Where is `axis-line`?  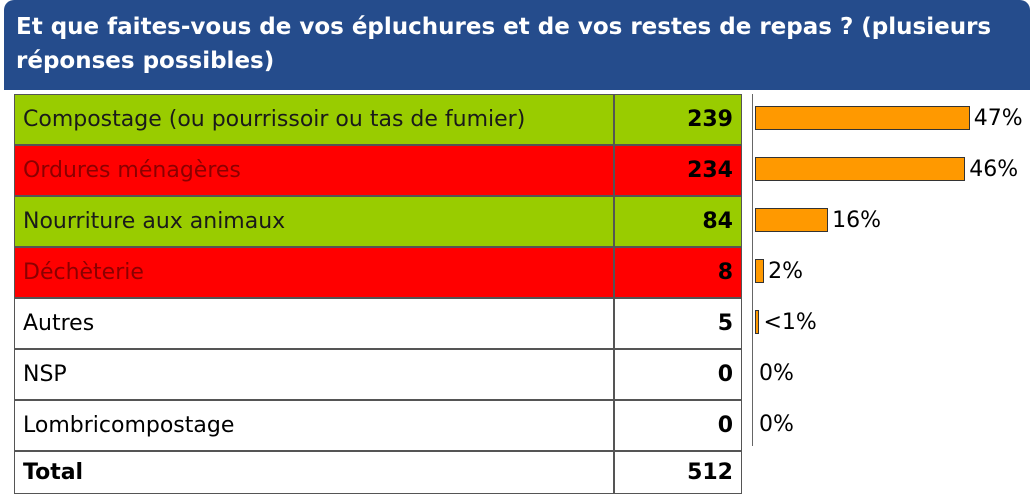
axis-line is located at coordinates (752, 270).